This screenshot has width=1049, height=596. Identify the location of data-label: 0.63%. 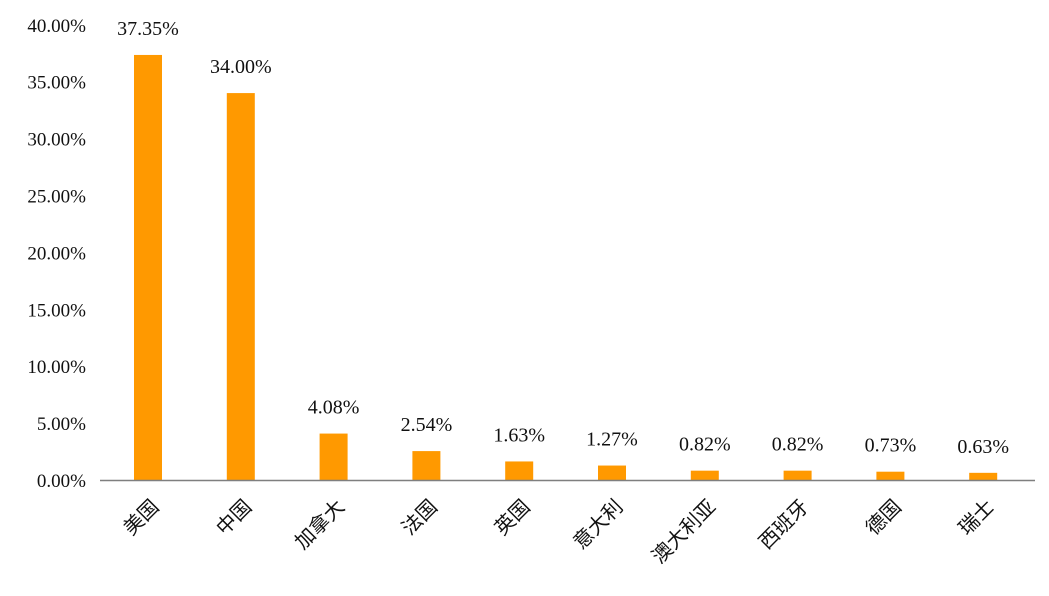
(983, 447).